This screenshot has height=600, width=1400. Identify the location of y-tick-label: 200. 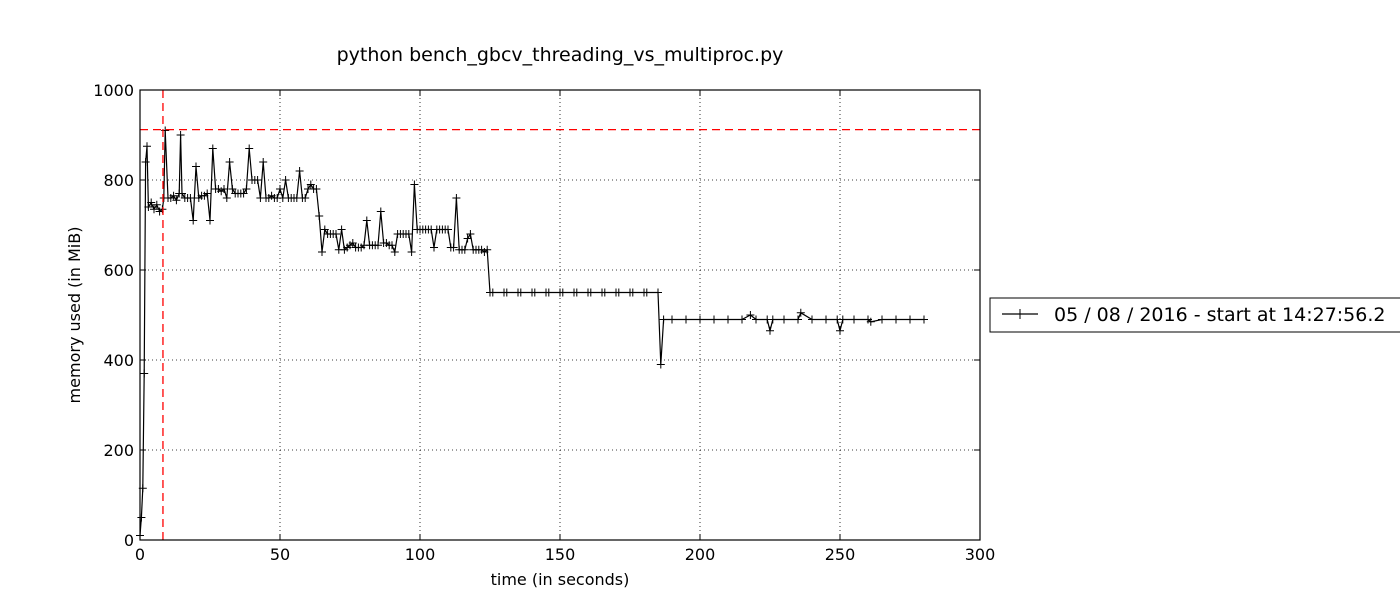
(118, 450).